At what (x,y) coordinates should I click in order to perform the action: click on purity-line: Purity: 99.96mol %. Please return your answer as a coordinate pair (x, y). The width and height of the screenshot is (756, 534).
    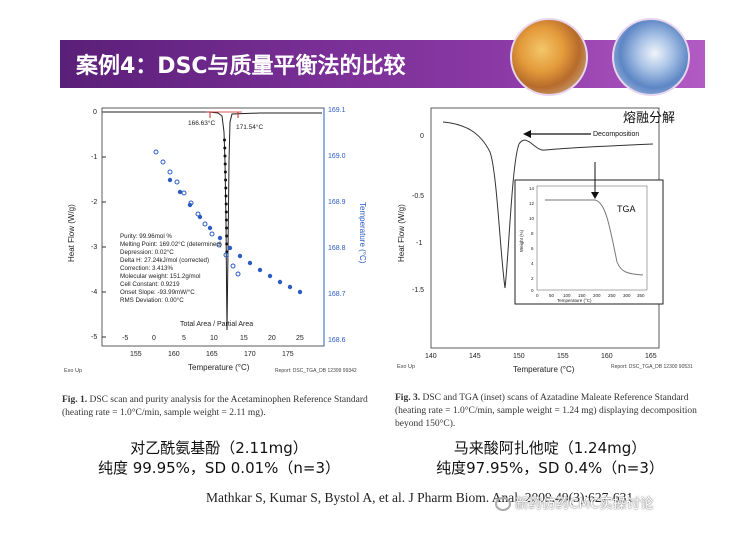
    Looking at the image, I should click on (146, 236).